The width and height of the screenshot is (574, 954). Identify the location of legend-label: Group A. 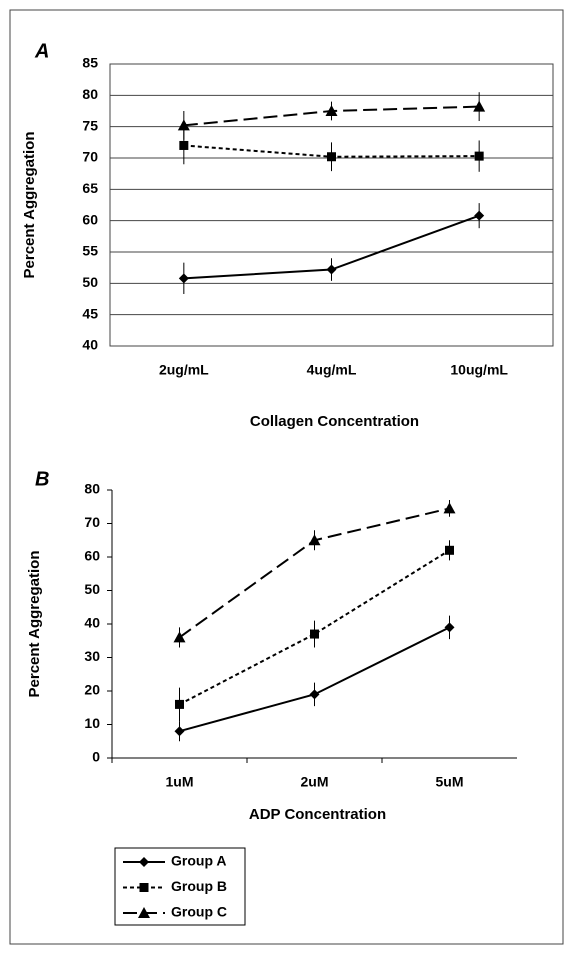
(198, 861).